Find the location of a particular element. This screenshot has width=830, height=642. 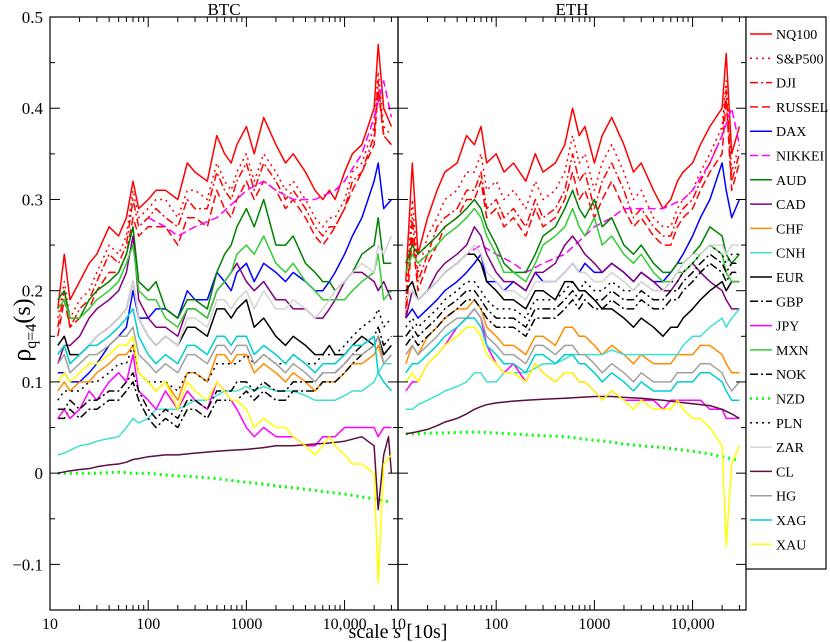

legend-label-nq100: NQ100 is located at coordinates (796, 35).